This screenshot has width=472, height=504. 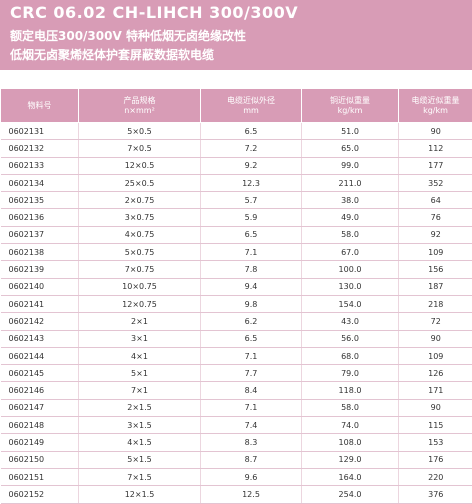 What do you see at coordinates (40, 425) in the screenshot?
I see `table-cell: 0602148` at bounding box center [40, 425].